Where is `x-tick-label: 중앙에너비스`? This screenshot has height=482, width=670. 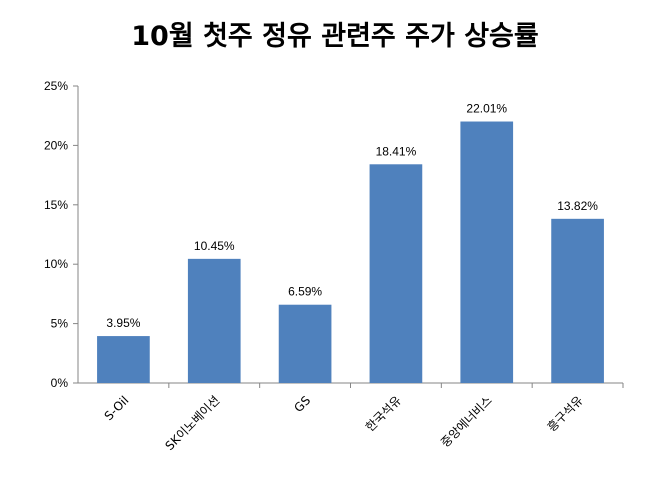
x-tick-label: 중앙에너비스 is located at coordinates (466, 421).